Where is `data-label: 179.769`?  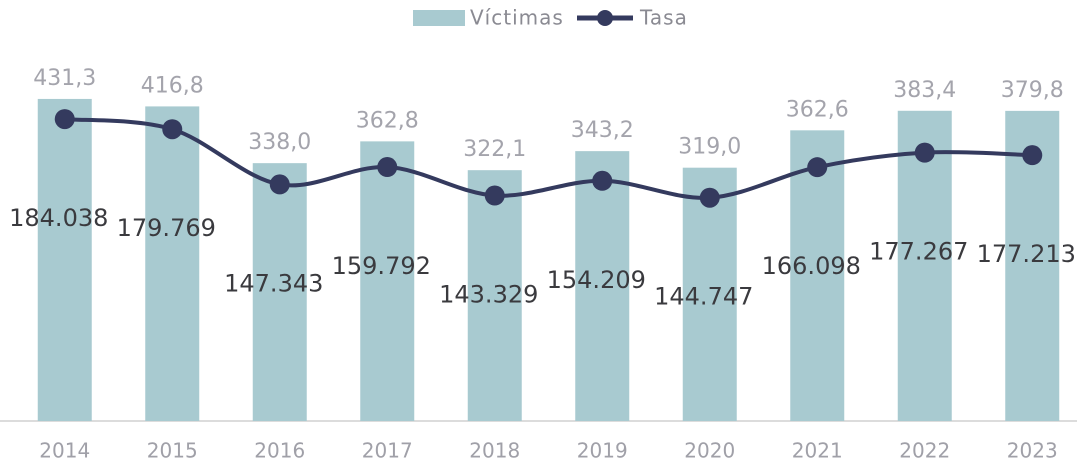 data-label: 179.769 is located at coordinates (166, 228).